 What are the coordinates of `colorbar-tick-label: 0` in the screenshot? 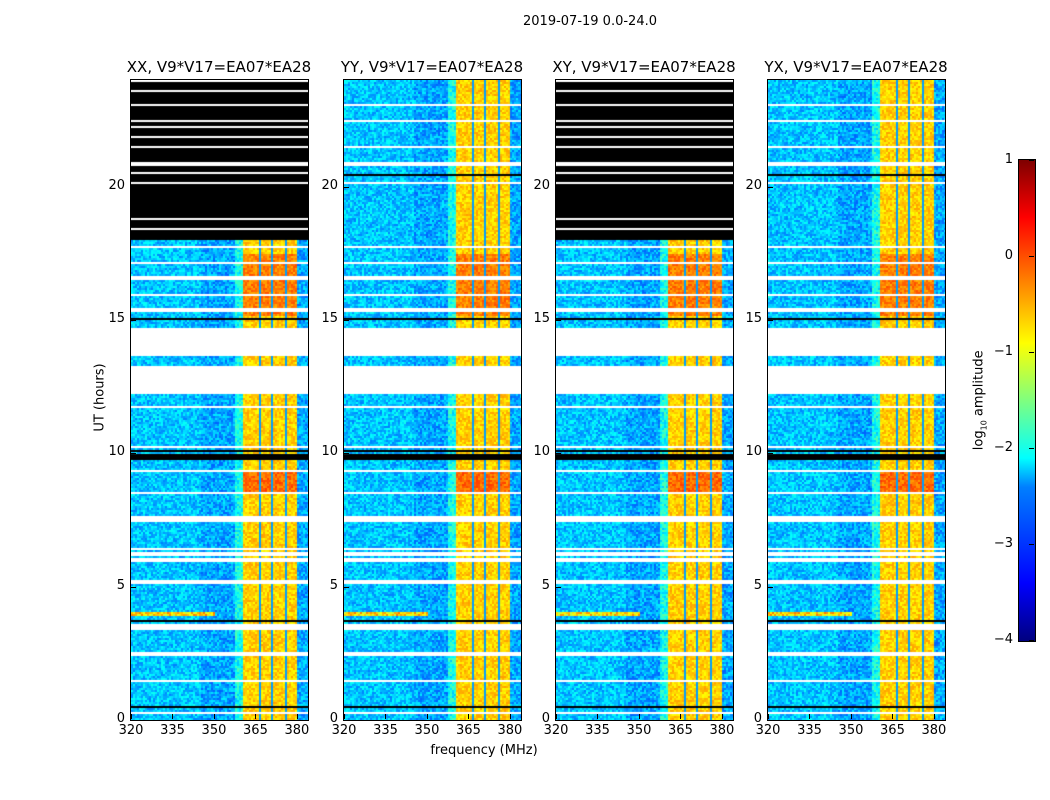 It's located at (1008, 255).